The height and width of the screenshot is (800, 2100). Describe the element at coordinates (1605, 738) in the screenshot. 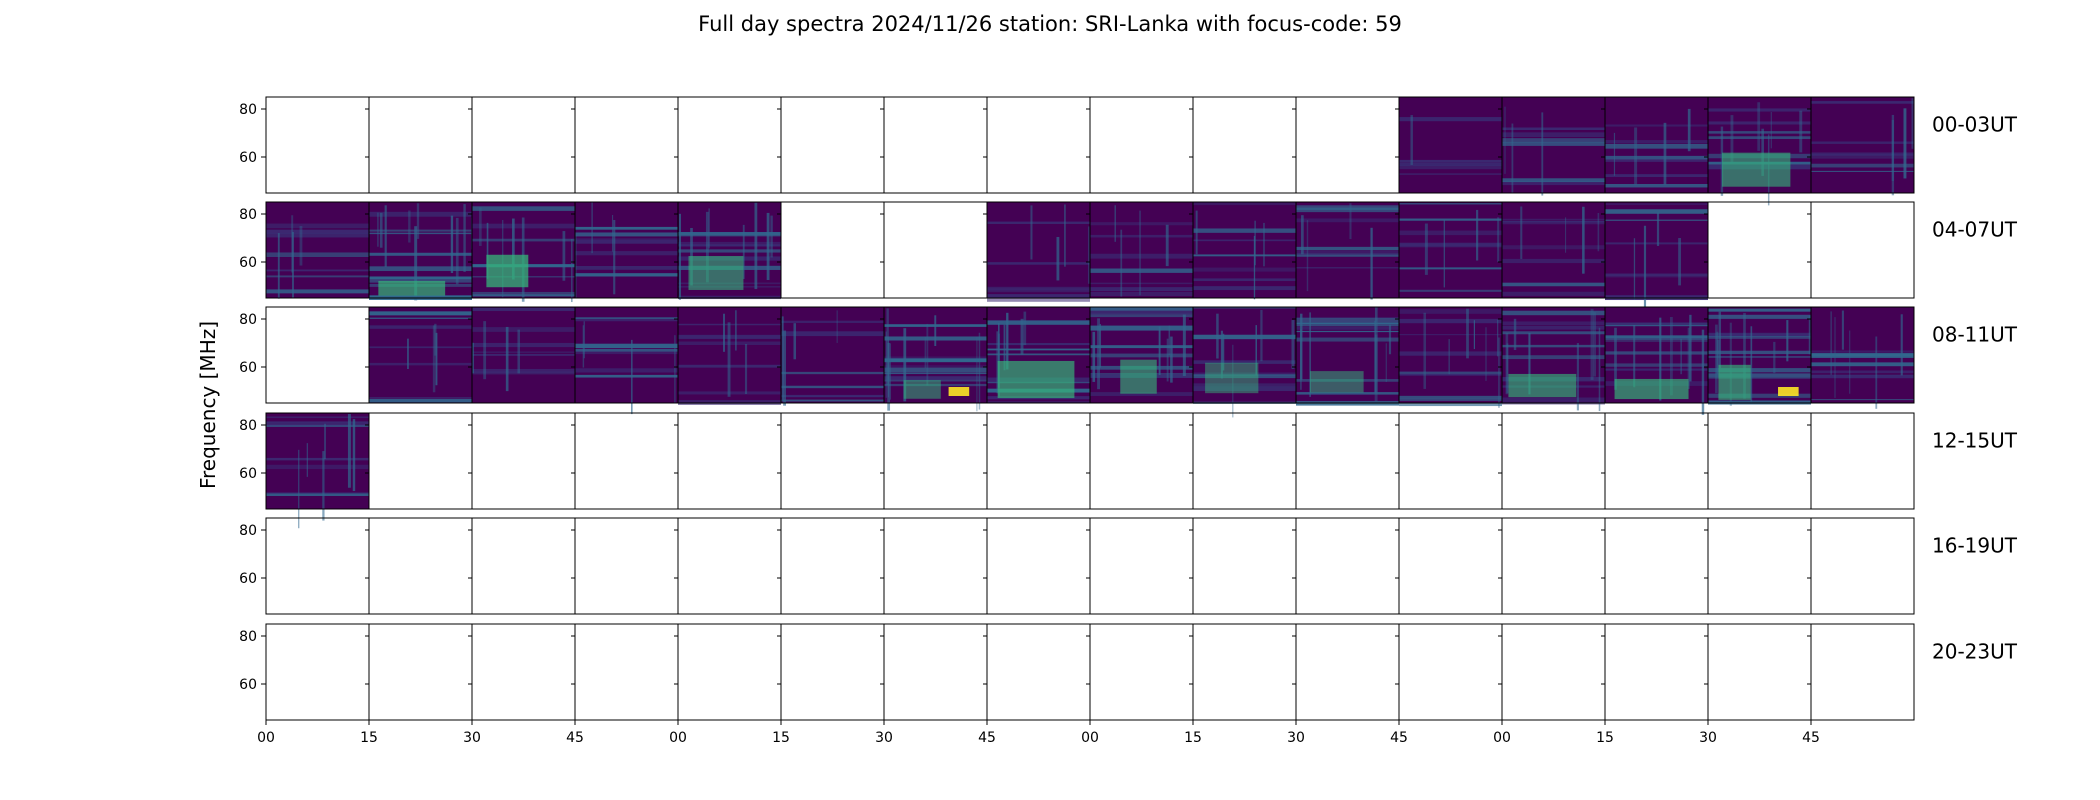

I see `x-tick-label: 15` at that location.